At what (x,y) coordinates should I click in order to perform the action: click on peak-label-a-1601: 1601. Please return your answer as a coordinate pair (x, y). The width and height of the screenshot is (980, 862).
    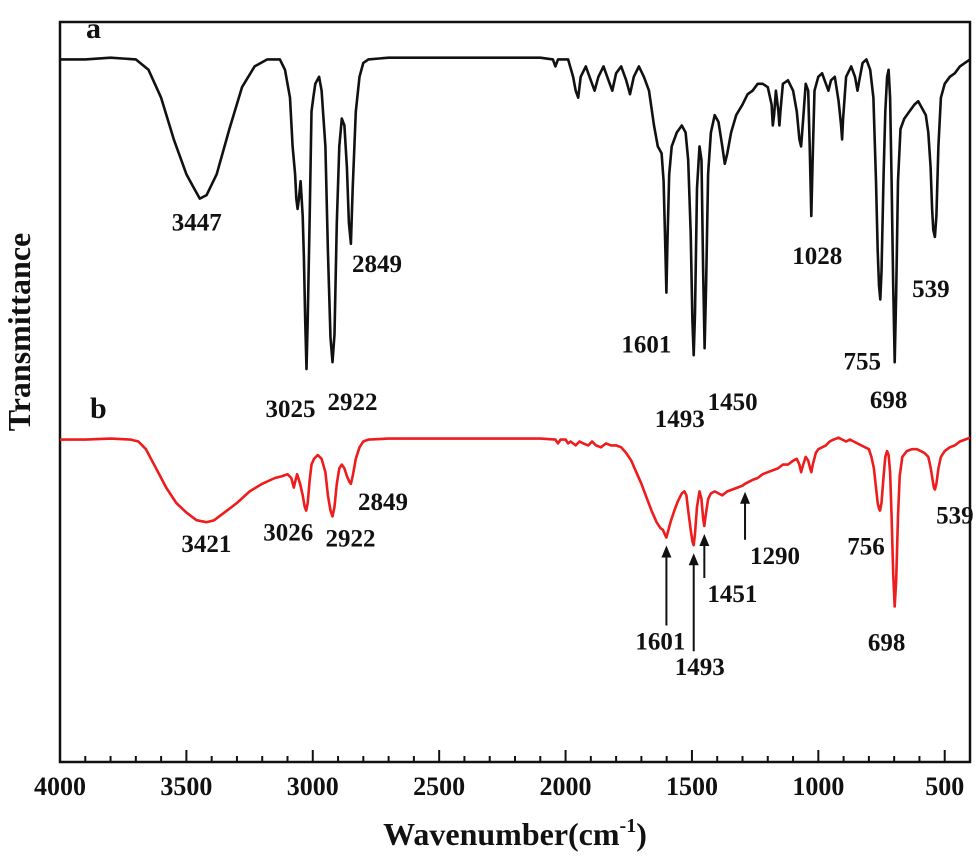
    Looking at the image, I should click on (646, 345).